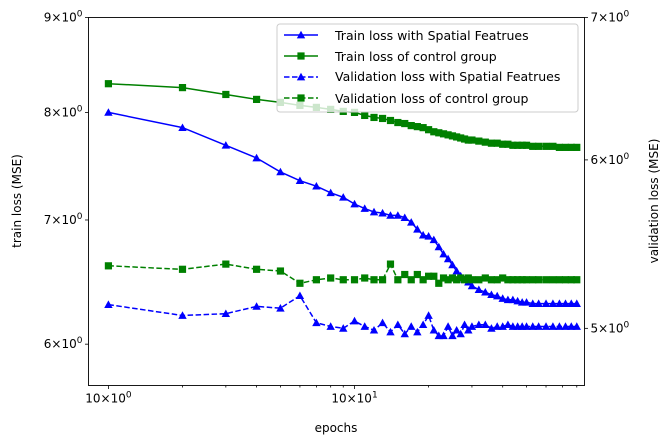 Image resolution: width=672 pixels, height=445 pixels. What do you see at coordinates (17, 201) in the screenshot?
I see `y-axis-left-label: train loss (MSE)` at bounding box center [17, 201].